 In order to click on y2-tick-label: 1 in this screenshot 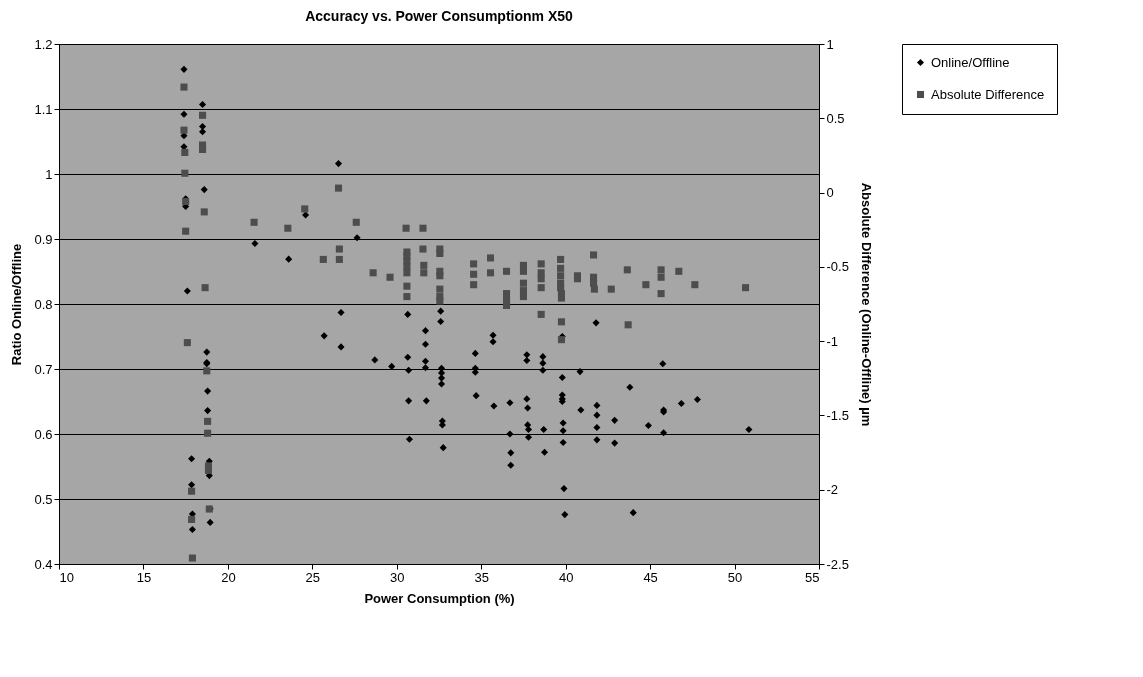, I will do `click(830, 44)`.